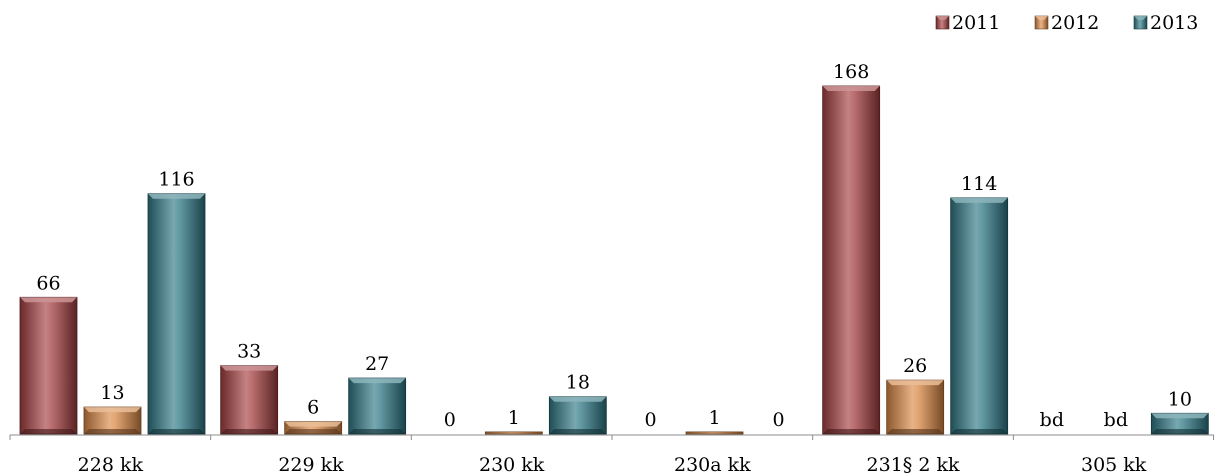  Describe the element at coordinates (915, 366) in the screenshot. I see `data-label: 26` at that location.